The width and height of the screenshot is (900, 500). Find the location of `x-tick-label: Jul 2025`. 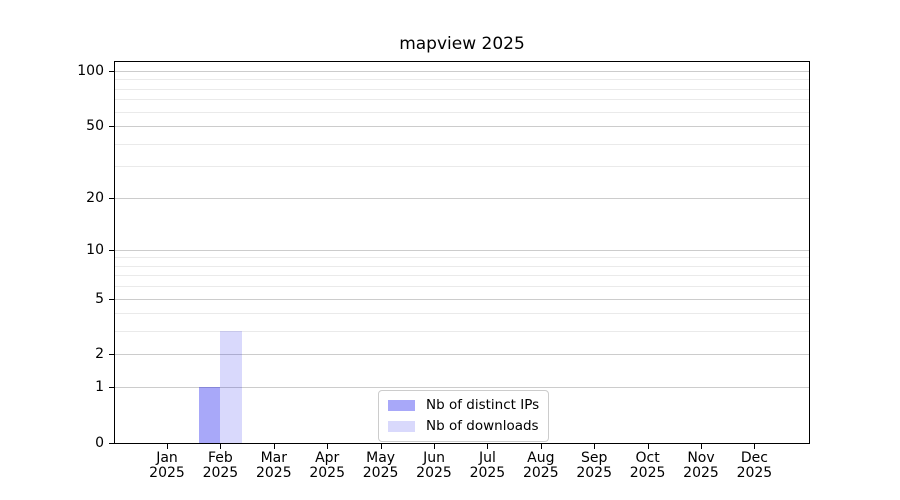

x-tick-label: Jul 2025 is located at coordinates (487, 466).